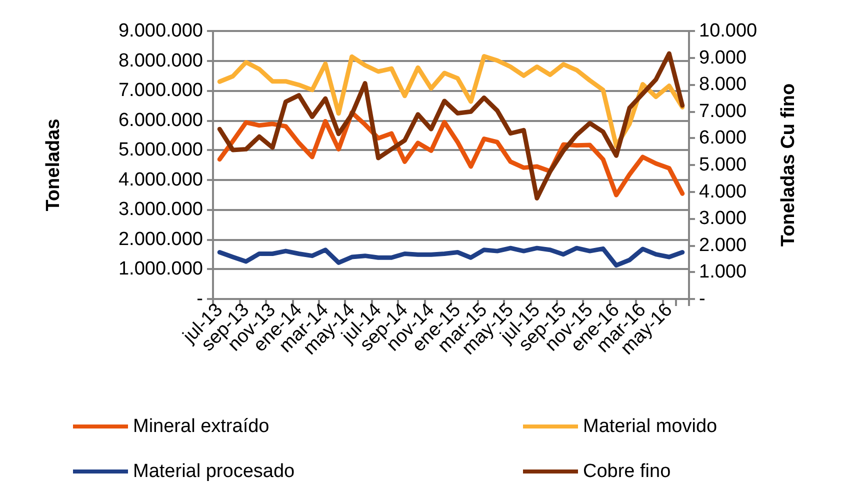 The image size is (855, 502). What do you see at coordinates (160, 31) in the screenshot?
I see `y-tick-label: 9.000.000` at bounding box center [160, 31].